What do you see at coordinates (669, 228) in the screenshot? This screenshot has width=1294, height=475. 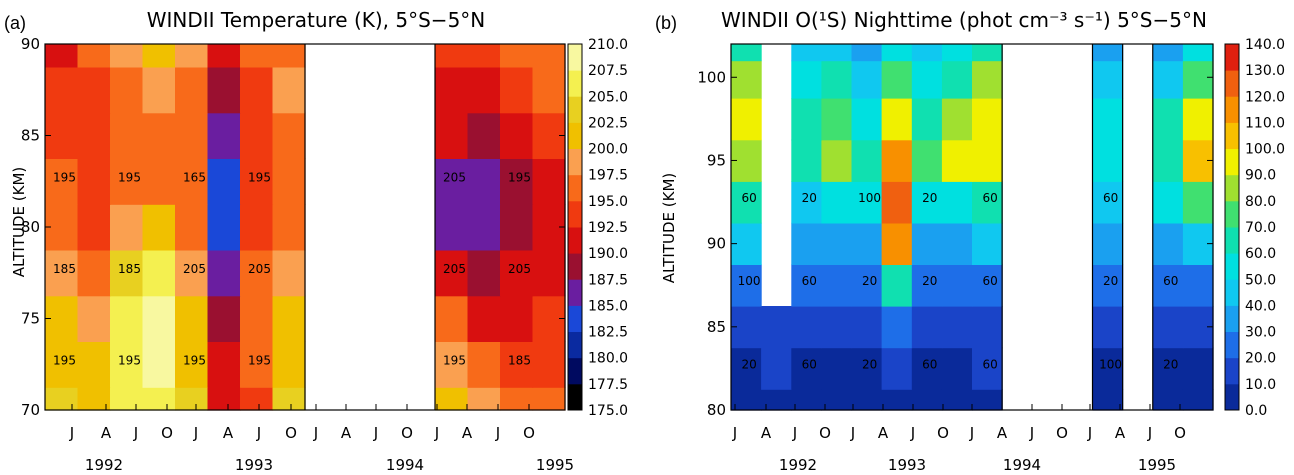 I see `panel-b-ylabel: ALTITUDE (KM)` at bounding box center [669, 228].